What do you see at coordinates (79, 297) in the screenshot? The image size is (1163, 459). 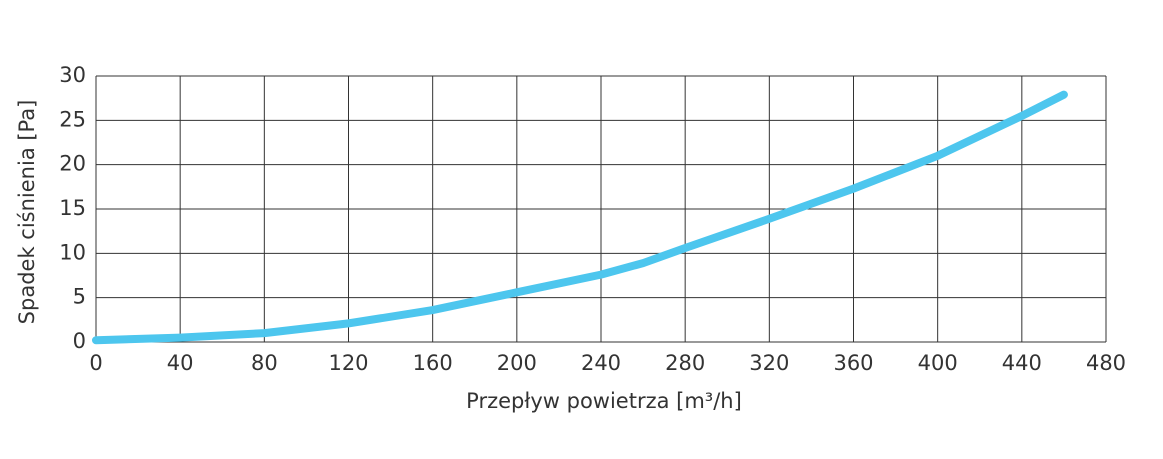 I see `y-tick-label: 5` at bounding box center [79, 297].